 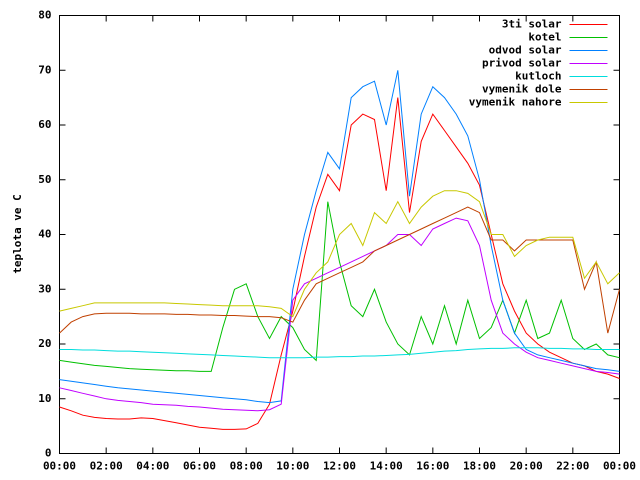 I want to click on x-tick-label: 12:00, so click(x=339, y=466).